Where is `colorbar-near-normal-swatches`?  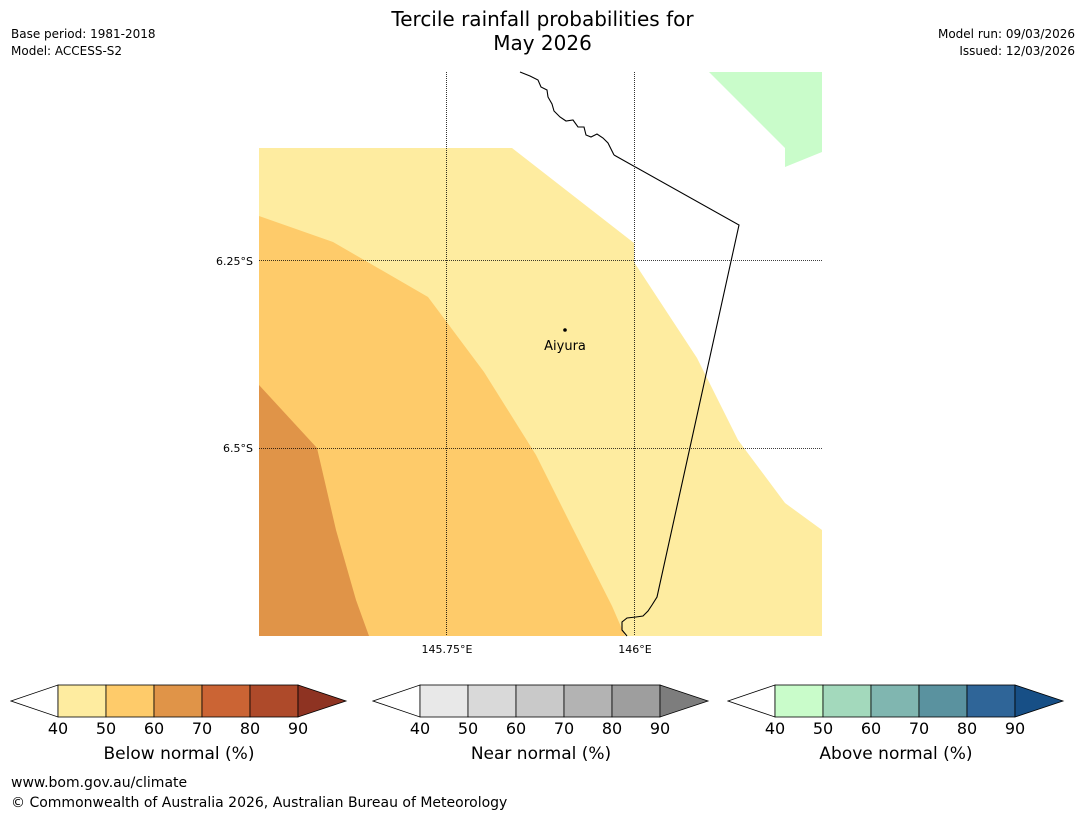 colorbar-near-normal-swatches is located at coordinates (540, 701).